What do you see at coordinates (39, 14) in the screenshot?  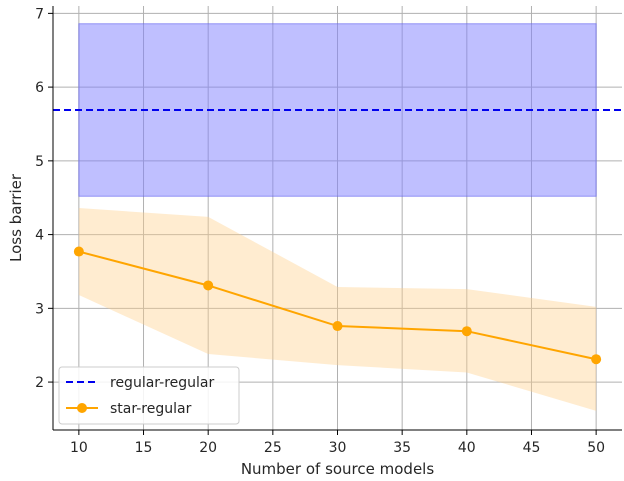 I see `y-tick-label-7: 7` at bounding box center [39, 14].